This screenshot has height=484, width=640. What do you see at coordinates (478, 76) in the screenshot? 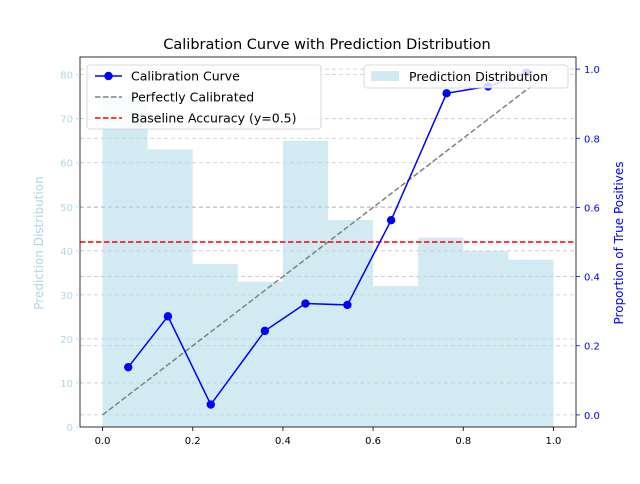
I see `legend-entry-label: Prediction Distribution` at bounding box center [478, 76].